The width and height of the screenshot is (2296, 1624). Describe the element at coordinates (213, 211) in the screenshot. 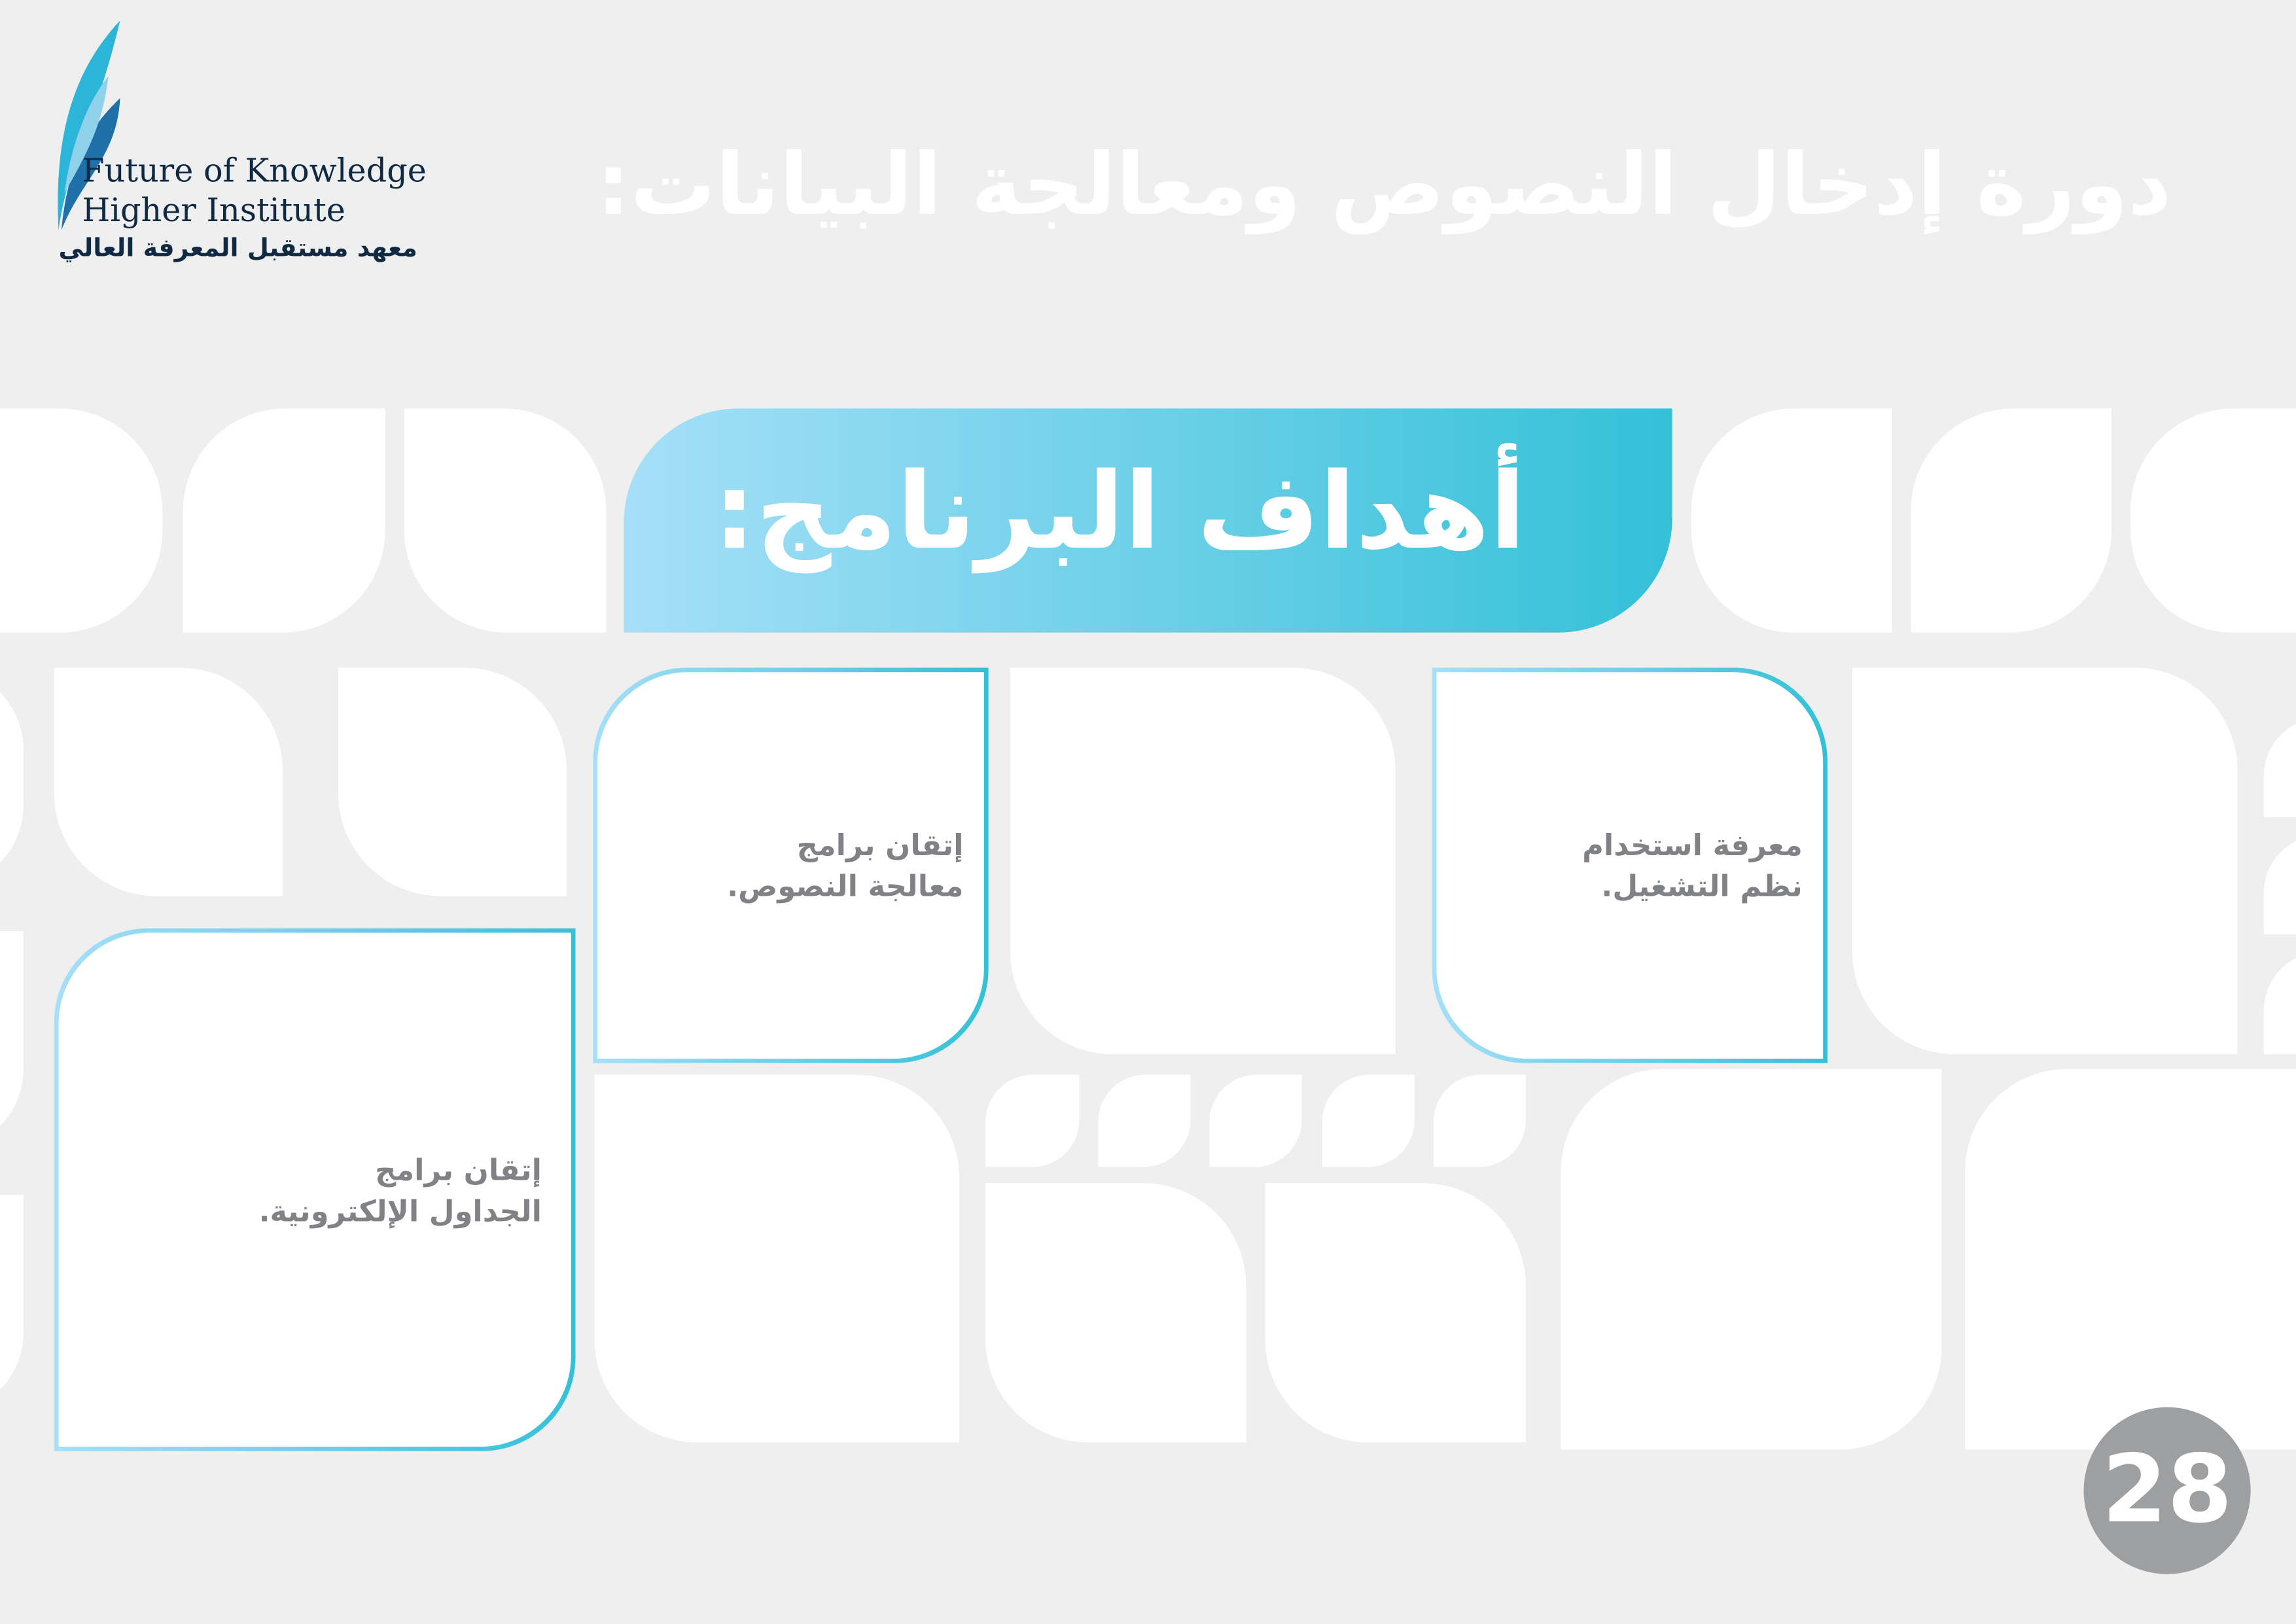

I see `logo-line-2: Higher Institute` at that location.